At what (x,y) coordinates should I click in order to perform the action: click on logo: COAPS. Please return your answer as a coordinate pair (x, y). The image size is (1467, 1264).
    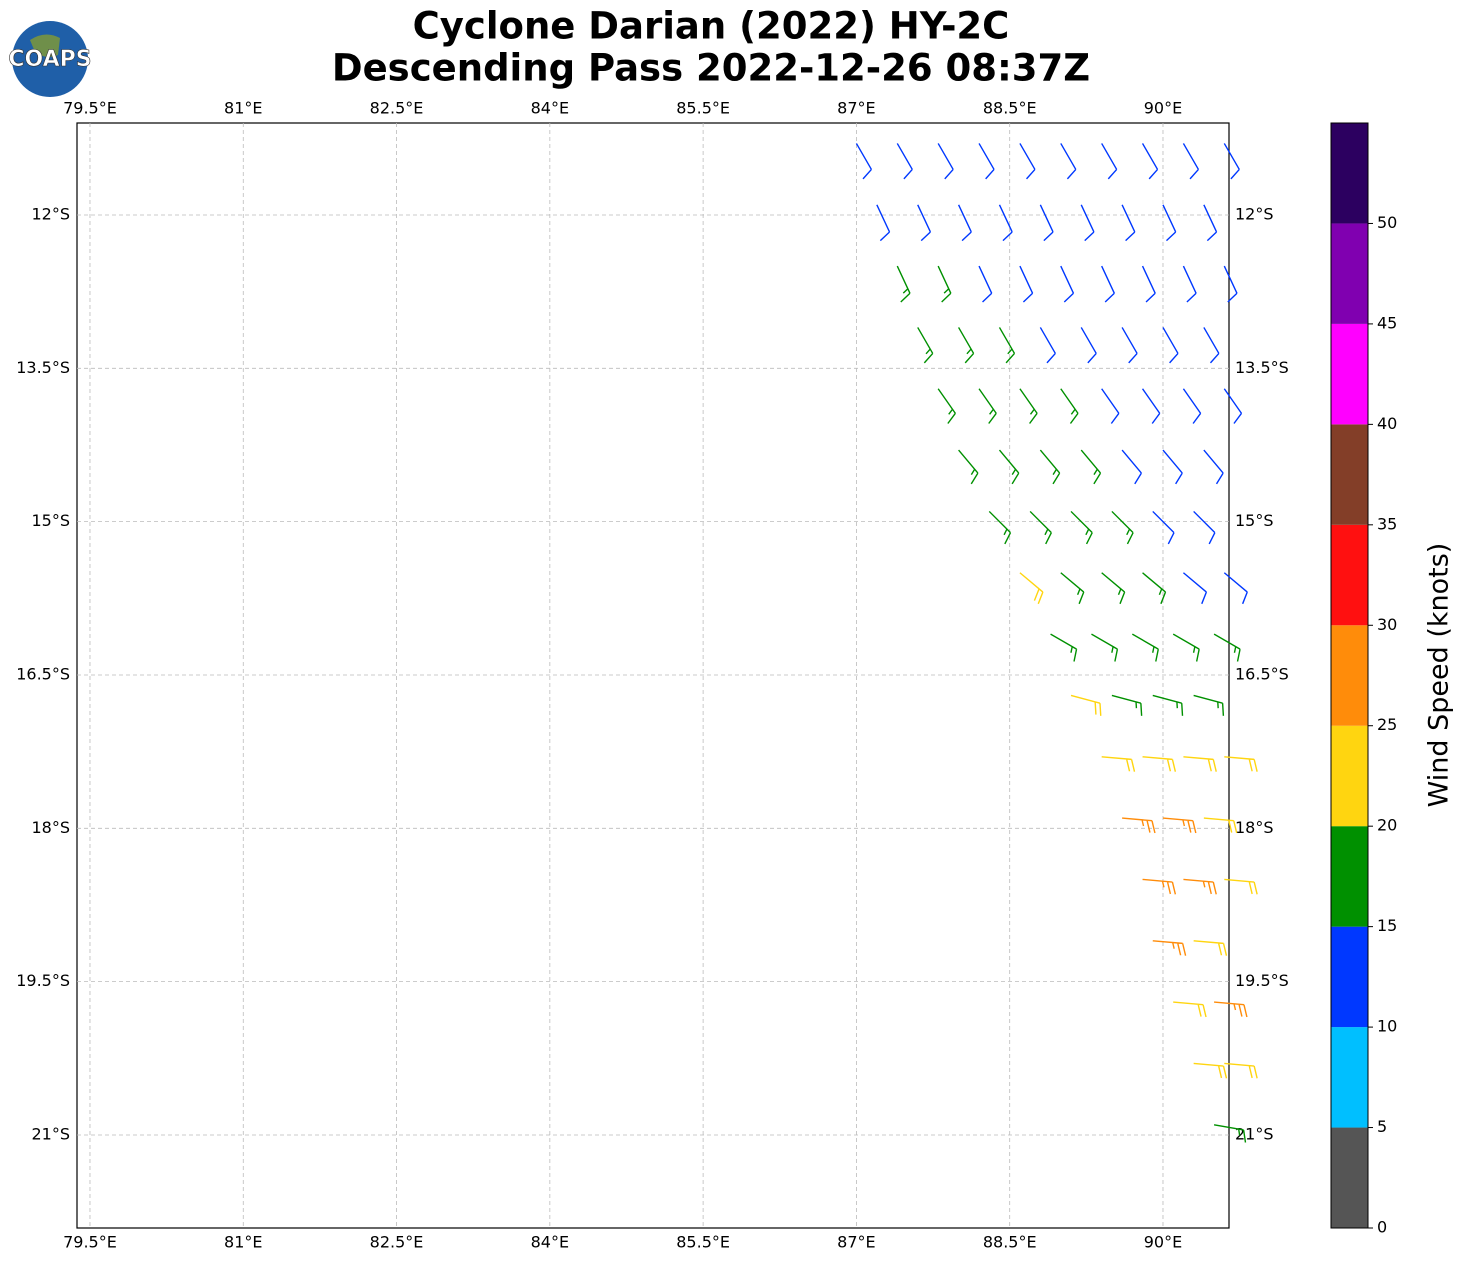
    Looking at the image, I should click on (50, 59).